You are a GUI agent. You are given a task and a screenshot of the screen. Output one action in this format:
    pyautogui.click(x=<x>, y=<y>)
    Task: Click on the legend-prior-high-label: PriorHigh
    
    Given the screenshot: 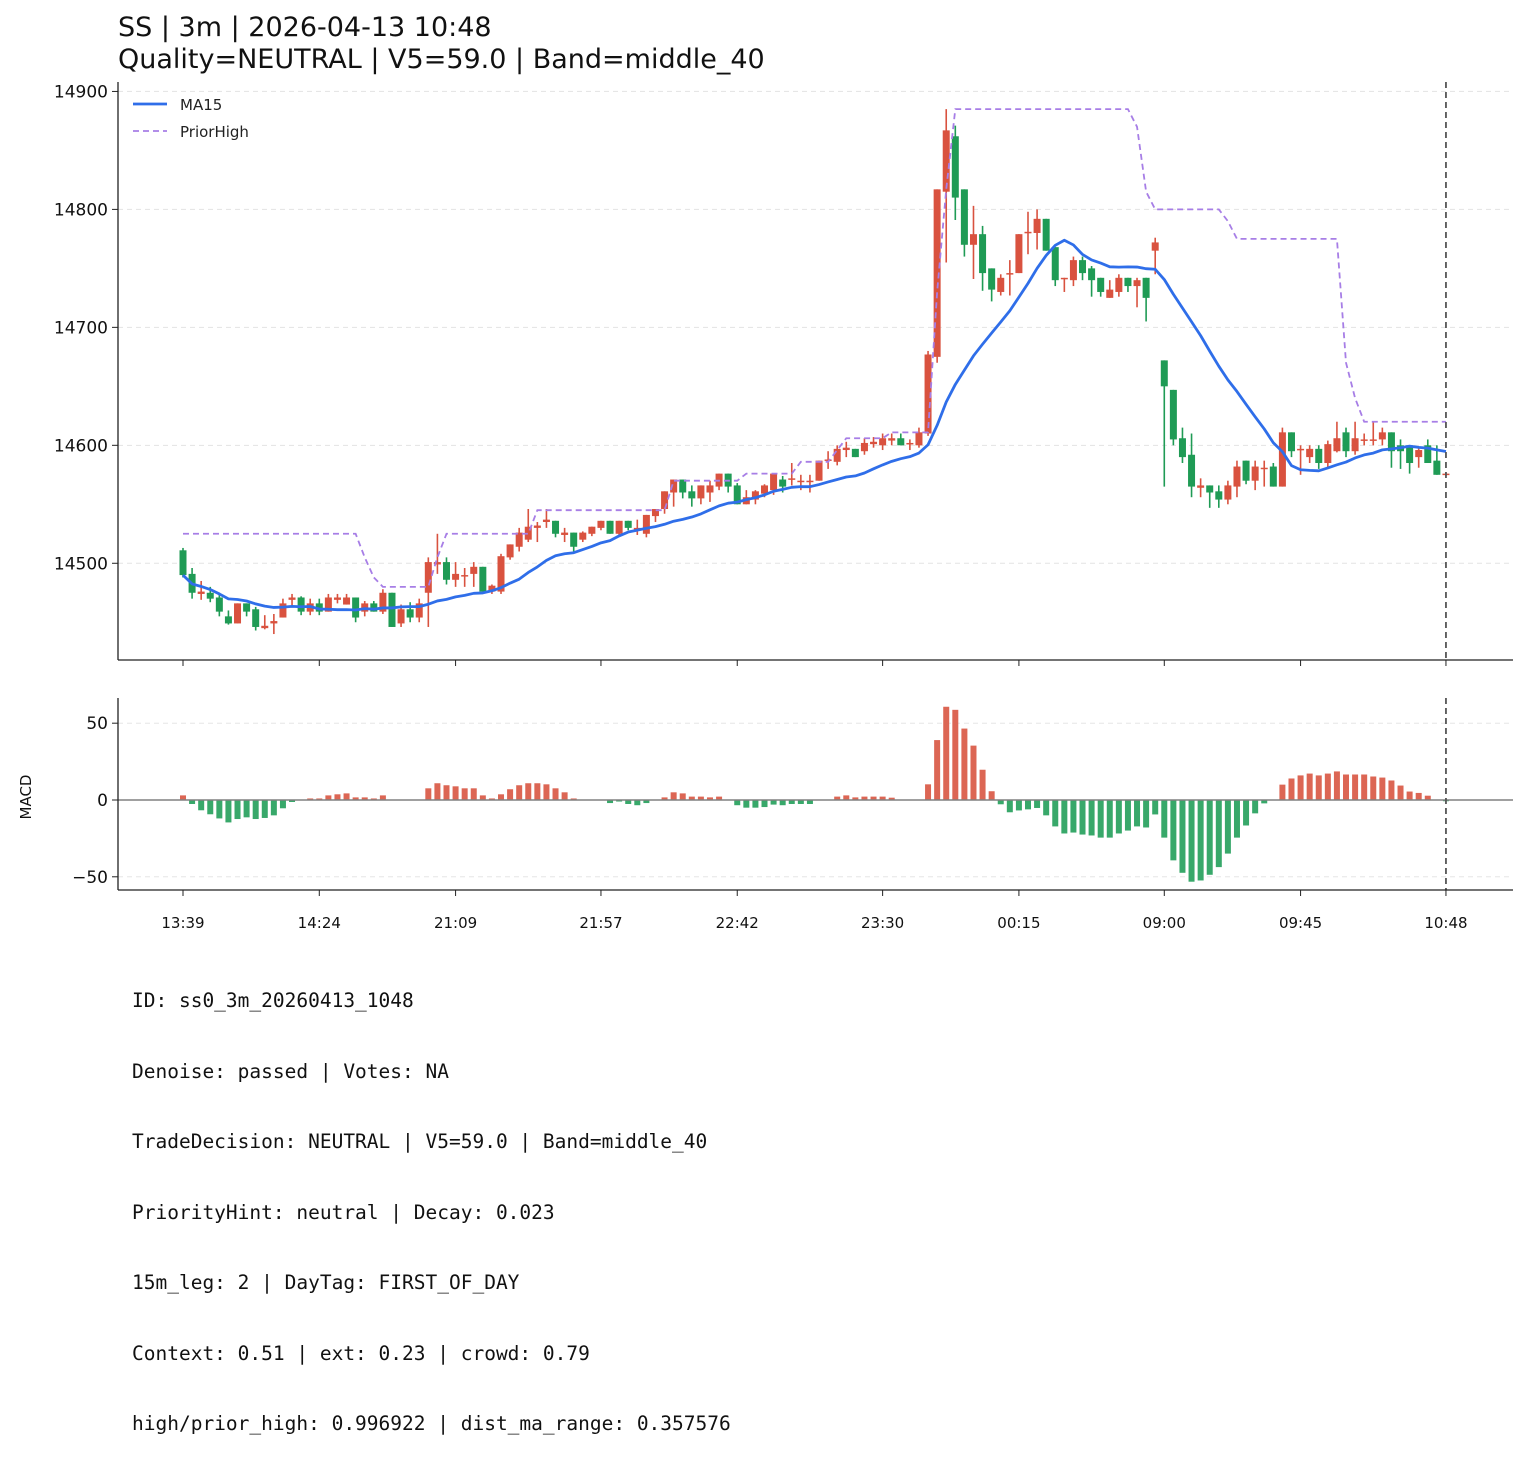 What is the action you would take?
    pyautogui.click(x=214, y=132)
    